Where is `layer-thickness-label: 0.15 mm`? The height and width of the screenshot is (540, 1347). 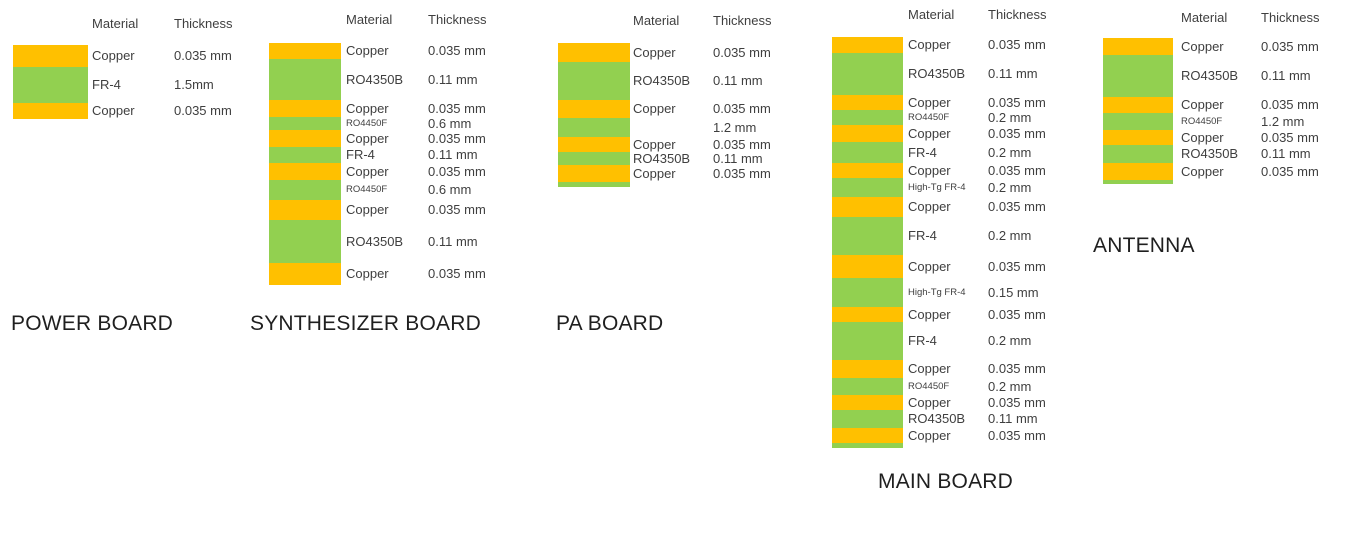 layer-thickness-label: 0.15 mm is located at coordinates (1013, 292).